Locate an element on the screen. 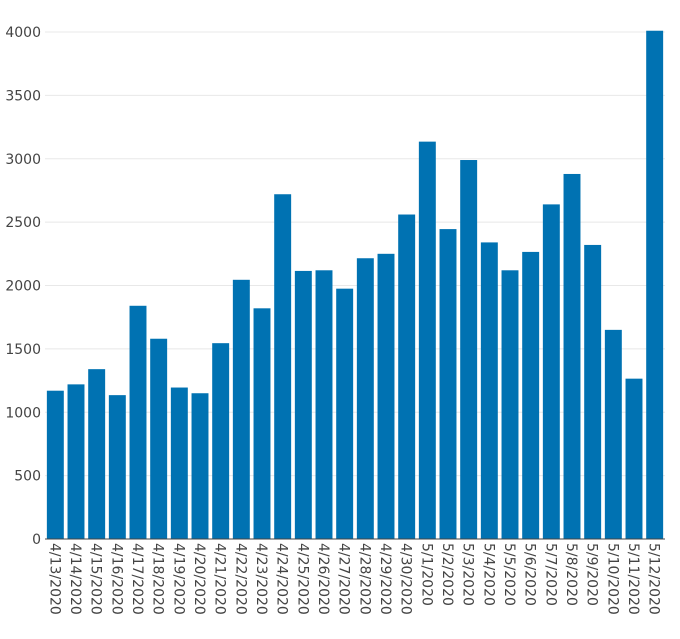 This screenshot has height=639, width=680. y-tick-label: 2000 is located at coordinates (23, 287).